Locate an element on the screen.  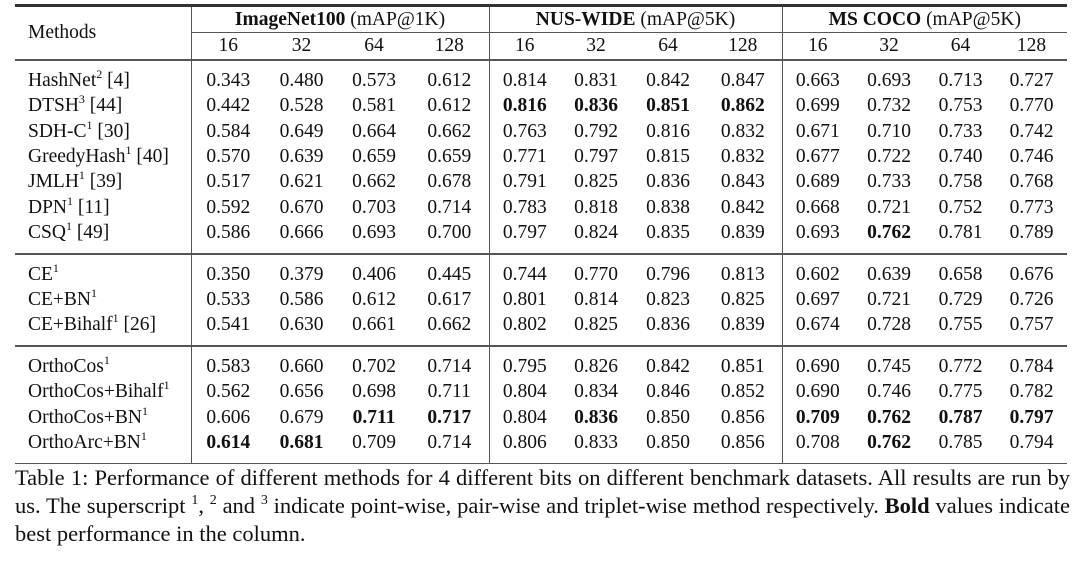
value-cell: 0.717 is located at coordinates (449, 417).